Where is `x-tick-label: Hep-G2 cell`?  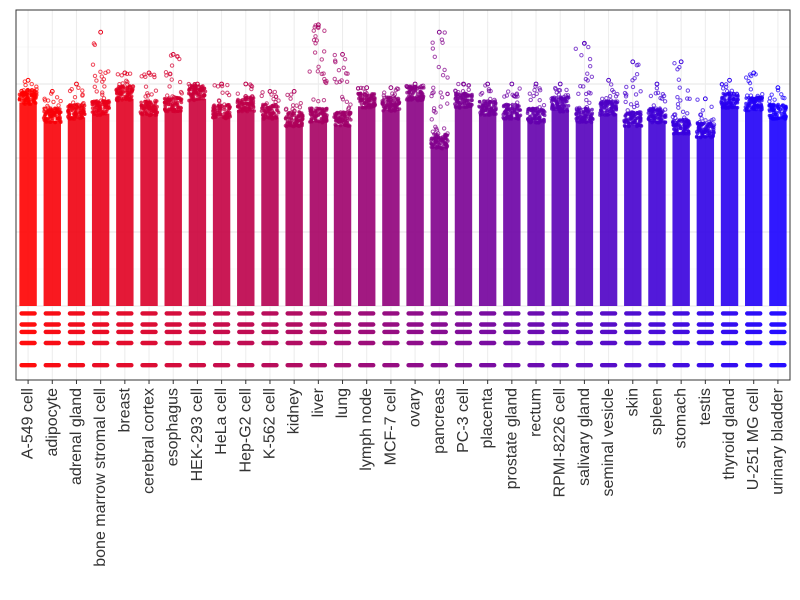
x-tick-label: Hep-G2 cell is located at coordinates (245, 430).